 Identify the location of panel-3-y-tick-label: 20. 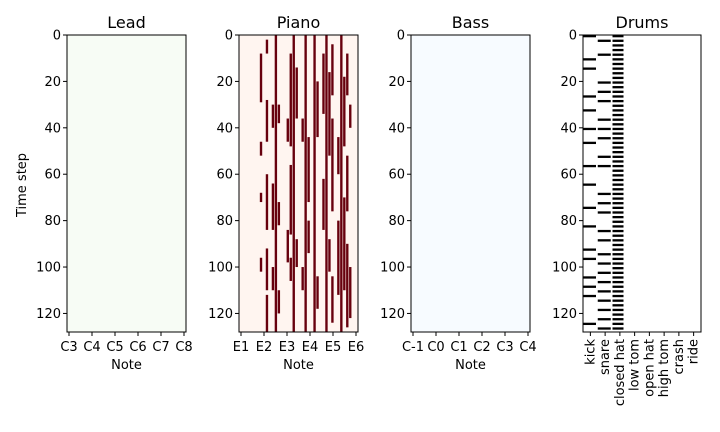
(568, 82).